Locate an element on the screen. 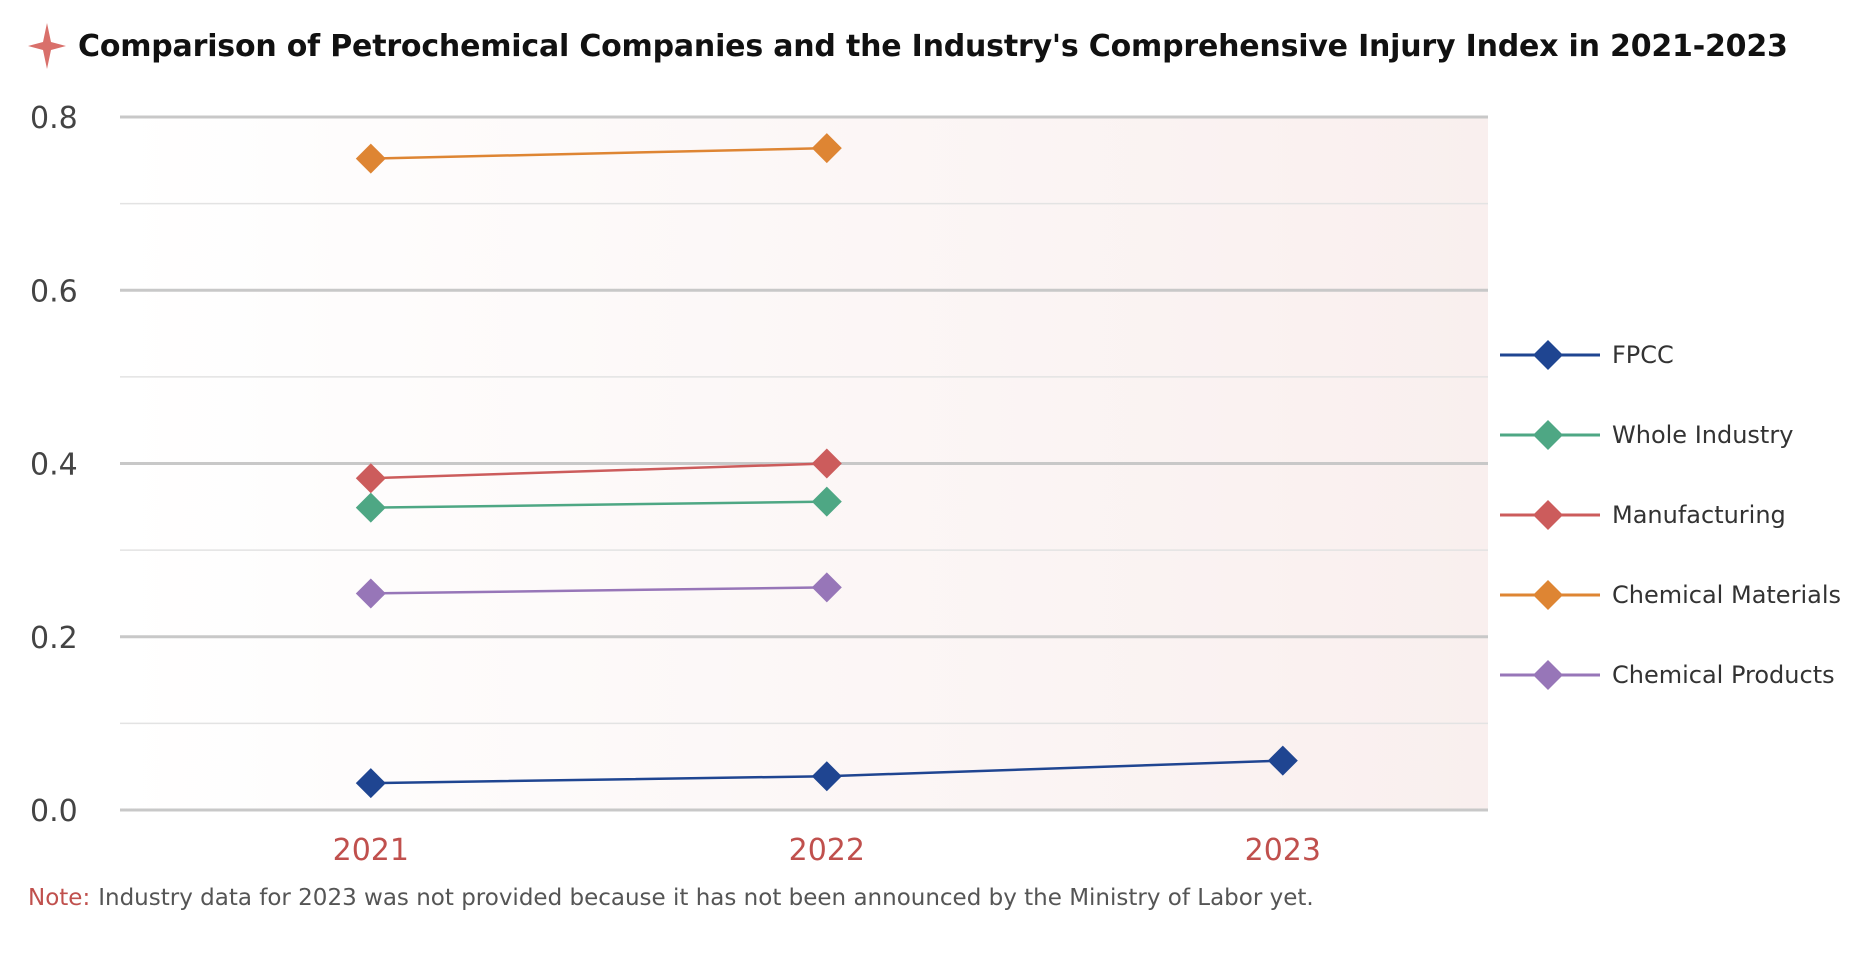  legend-label: Chemical Materials is located at coordinates (1726, 595).